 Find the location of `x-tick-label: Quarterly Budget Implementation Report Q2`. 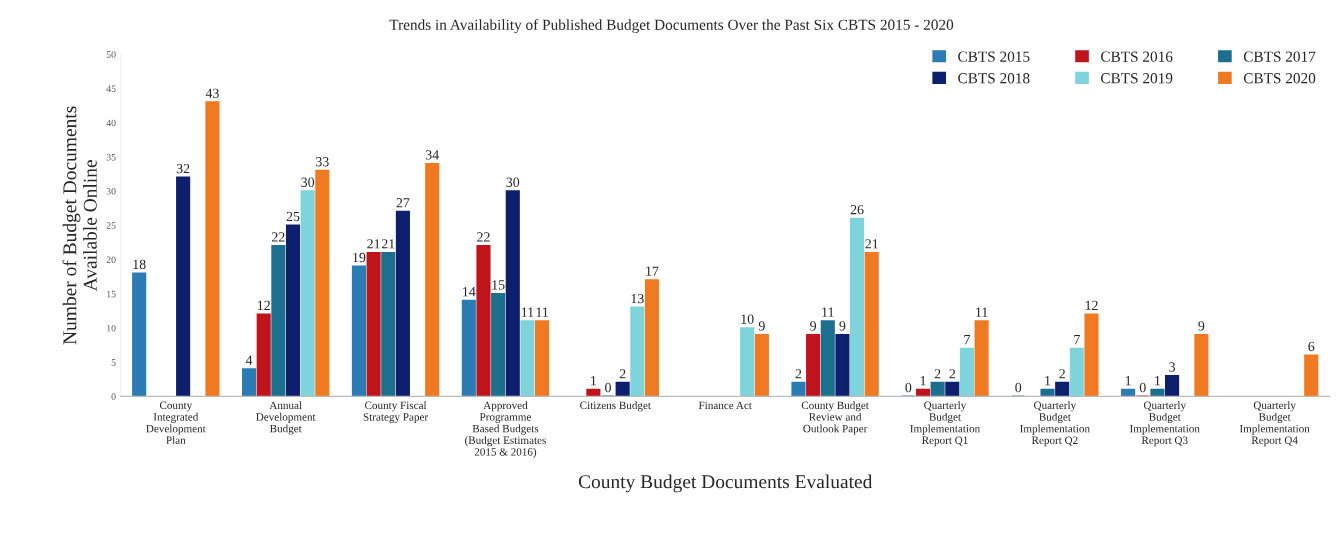

x-tick-label: Quarterly Budget Implementation Report Q2 is located at coordinates (1055, 424).